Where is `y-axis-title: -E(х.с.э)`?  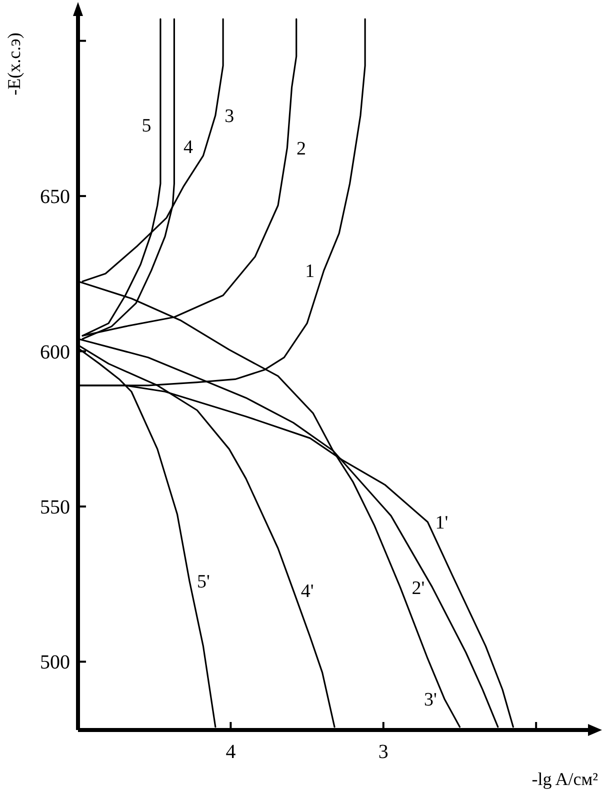
y-axis-title: -E(х.с.э) is located at coordinates (14, 64).